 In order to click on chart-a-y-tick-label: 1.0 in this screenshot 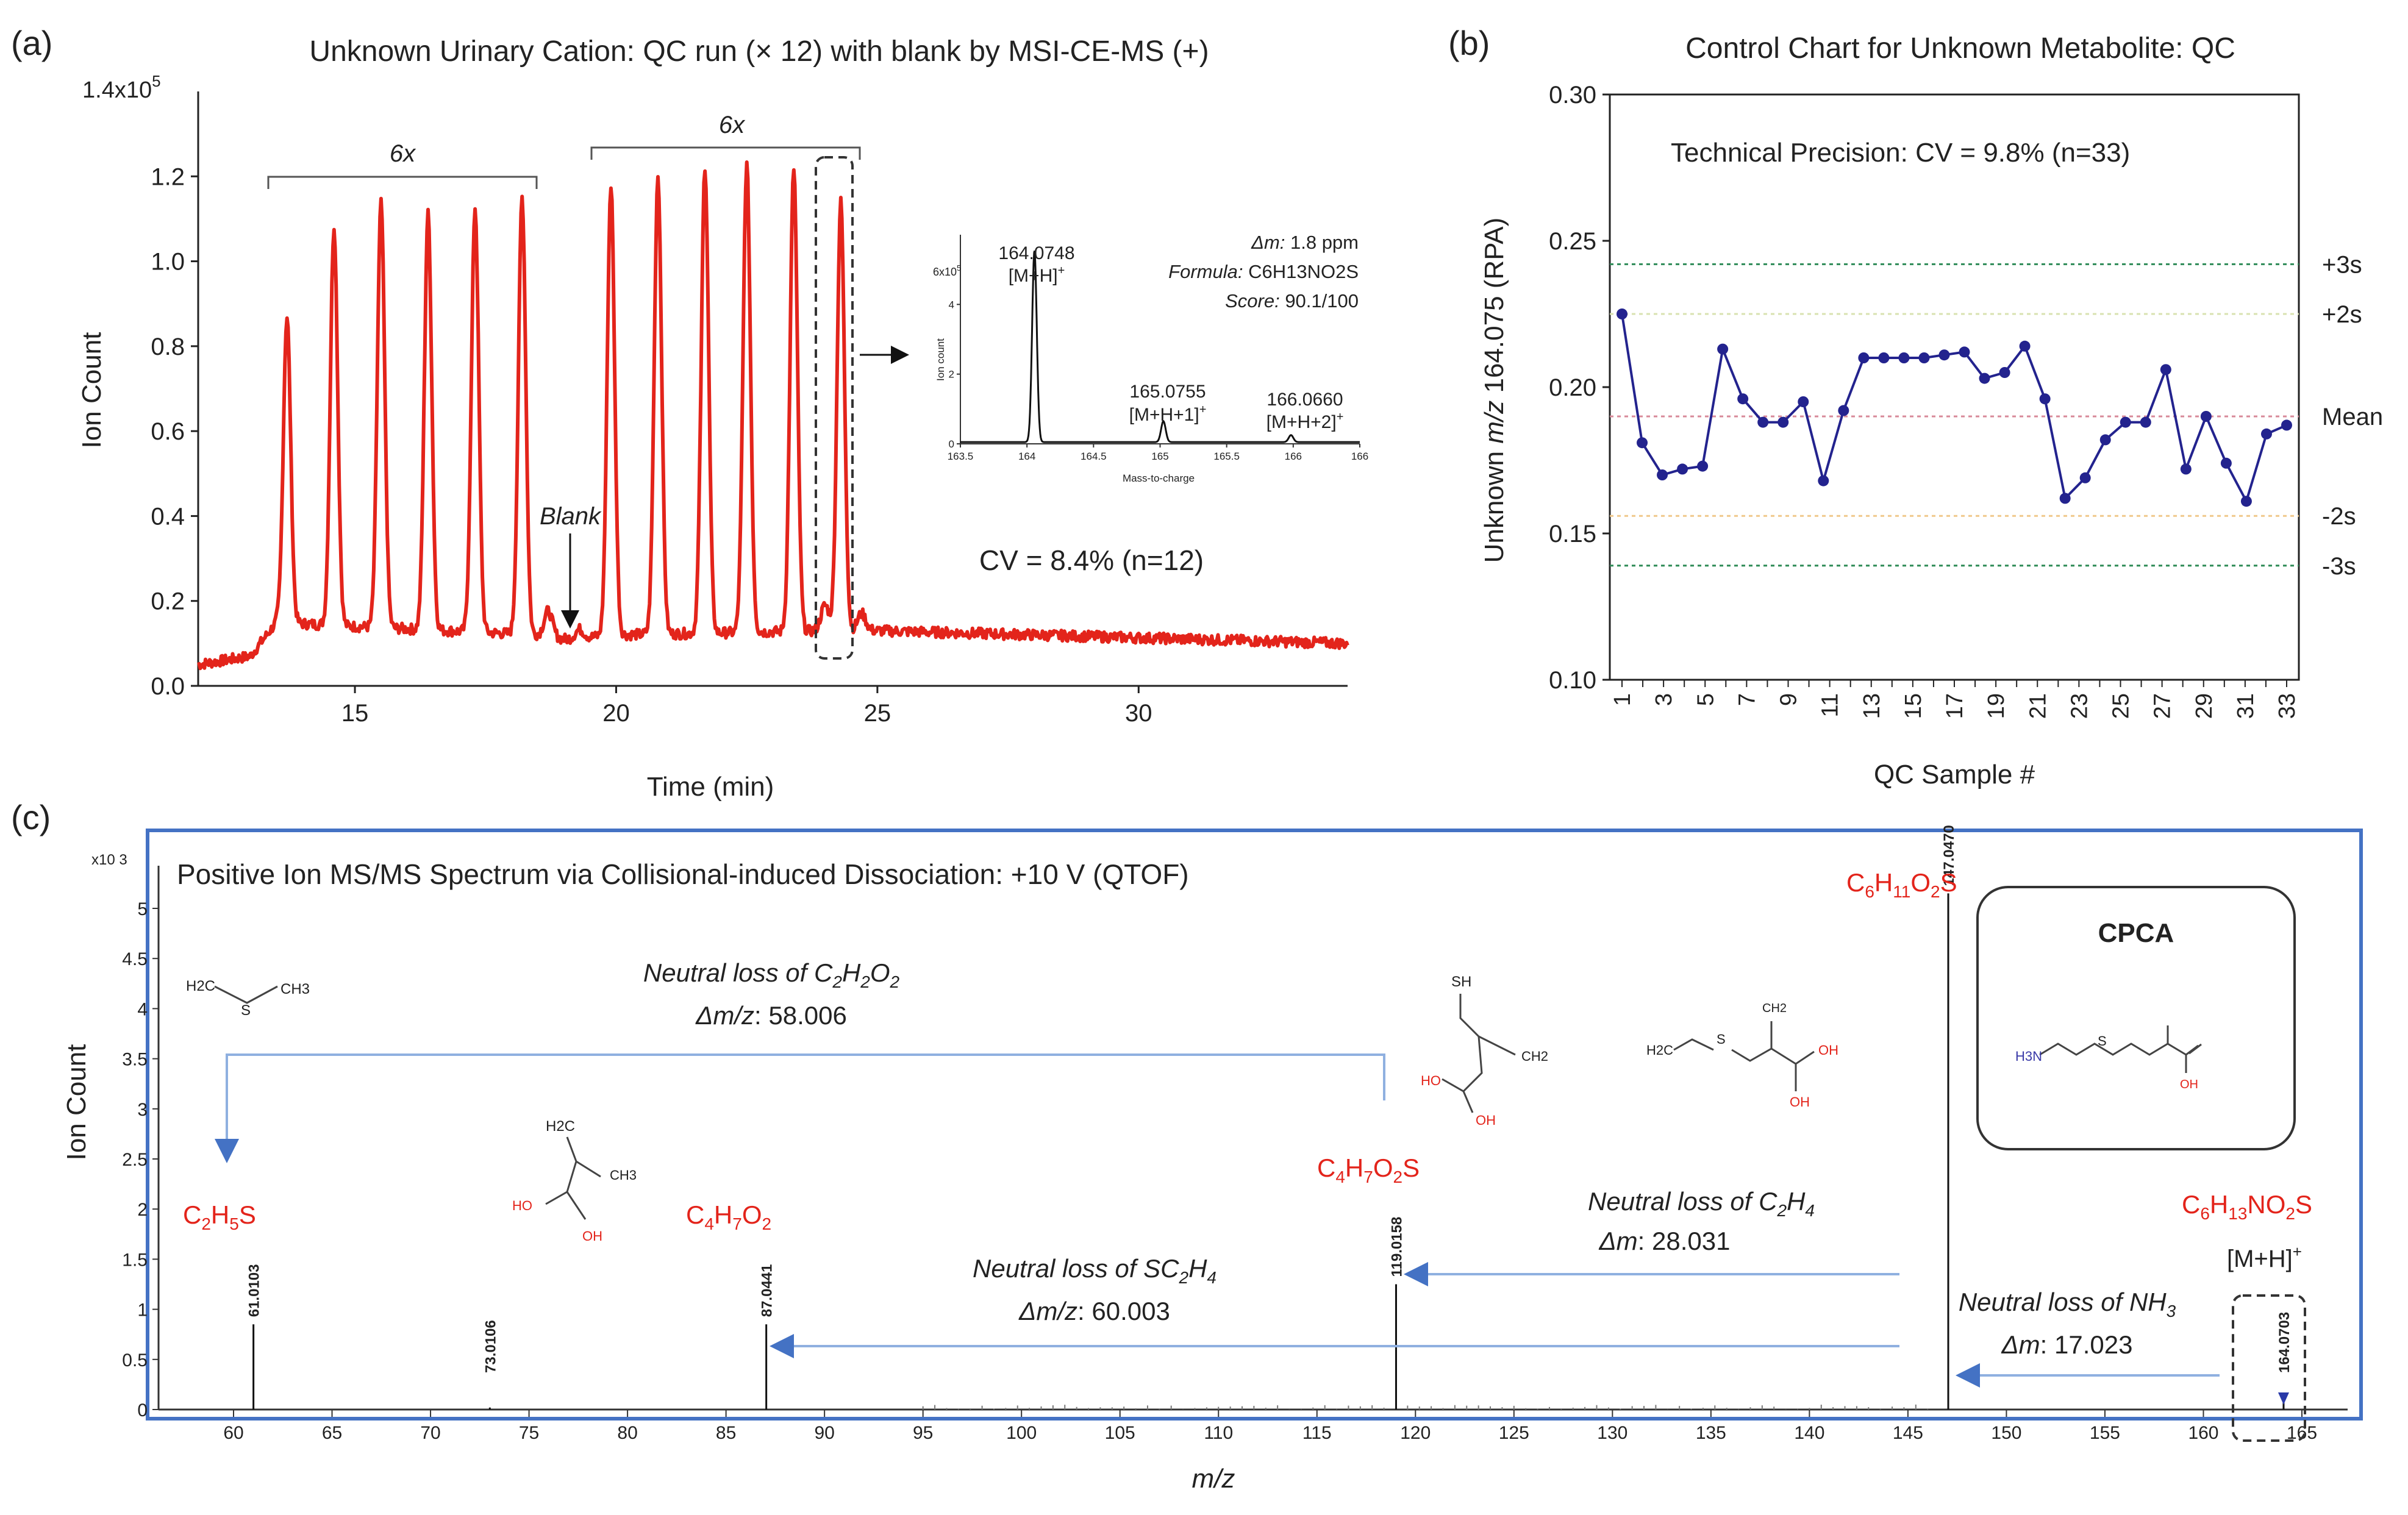, I will do `click(168, 262)`.